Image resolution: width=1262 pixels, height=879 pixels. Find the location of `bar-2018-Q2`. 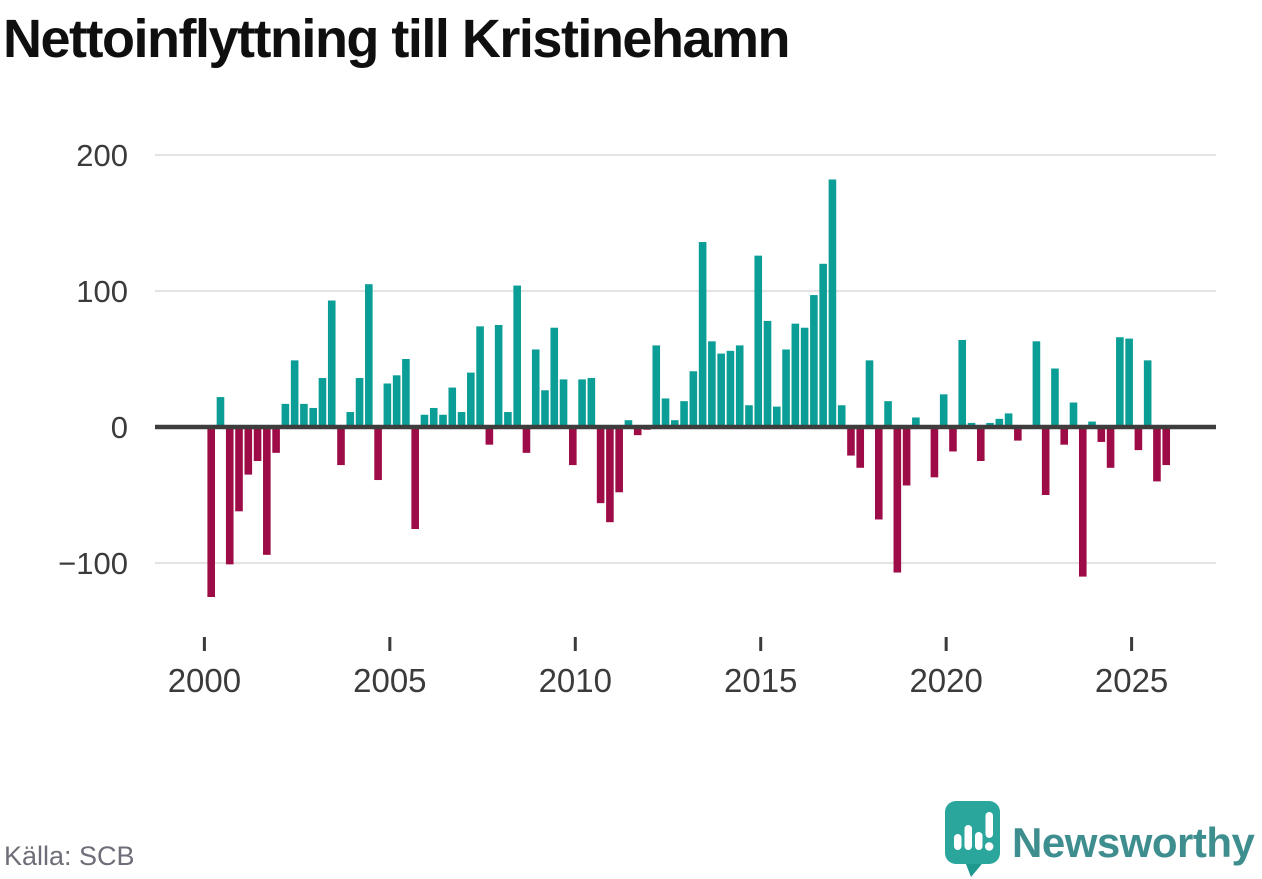

bar-2018-Q2 is located at coordinates (888, 414).